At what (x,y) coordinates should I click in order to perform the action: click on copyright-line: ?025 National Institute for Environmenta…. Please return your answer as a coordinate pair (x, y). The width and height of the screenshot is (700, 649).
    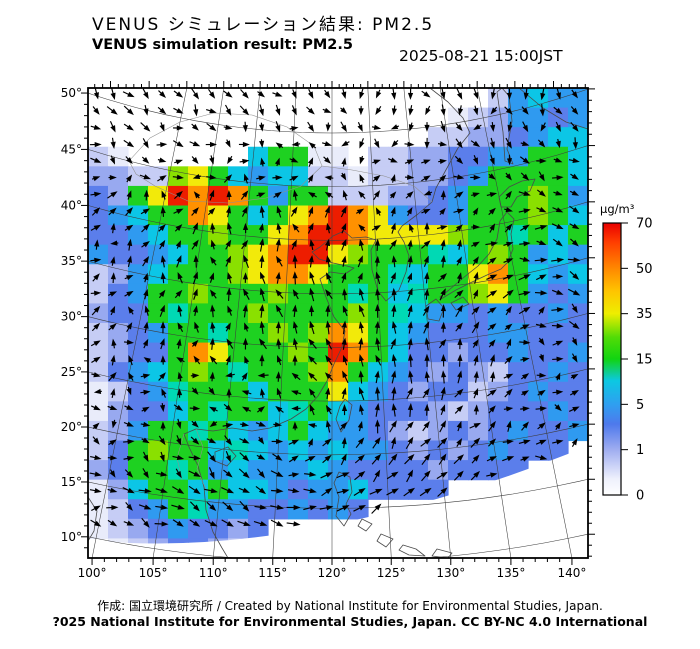
    Looking at the image, I should click on (350, 621).